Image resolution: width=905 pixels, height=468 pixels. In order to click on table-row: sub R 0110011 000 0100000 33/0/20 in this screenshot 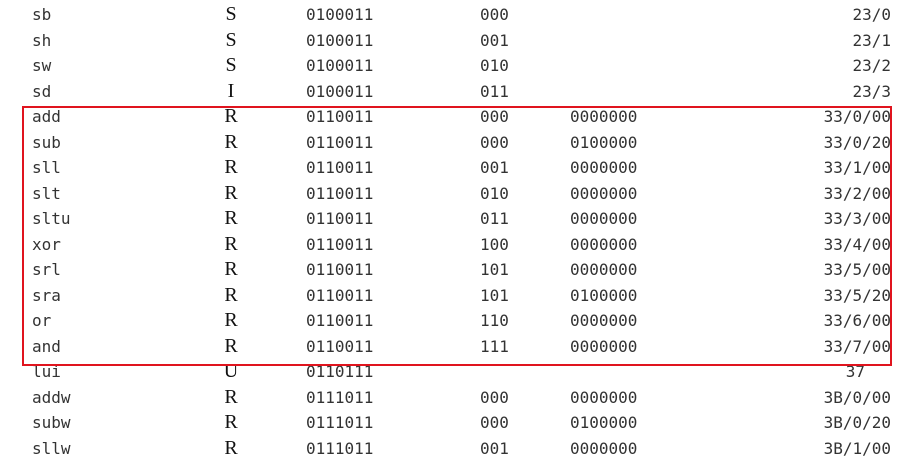, I will do `click(452, 143)`.